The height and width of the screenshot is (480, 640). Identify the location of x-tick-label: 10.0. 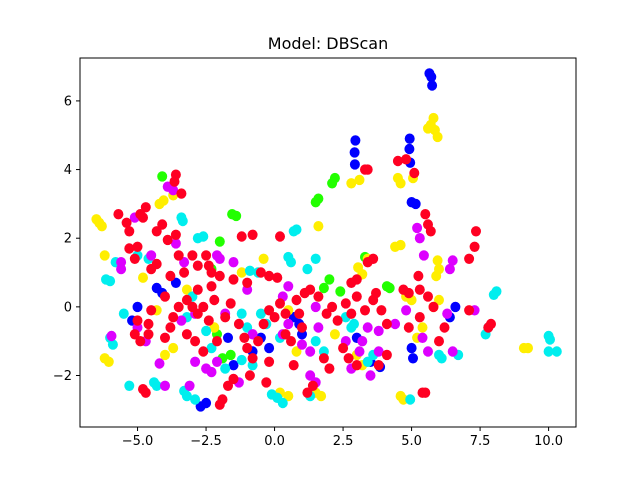
(548, 441).